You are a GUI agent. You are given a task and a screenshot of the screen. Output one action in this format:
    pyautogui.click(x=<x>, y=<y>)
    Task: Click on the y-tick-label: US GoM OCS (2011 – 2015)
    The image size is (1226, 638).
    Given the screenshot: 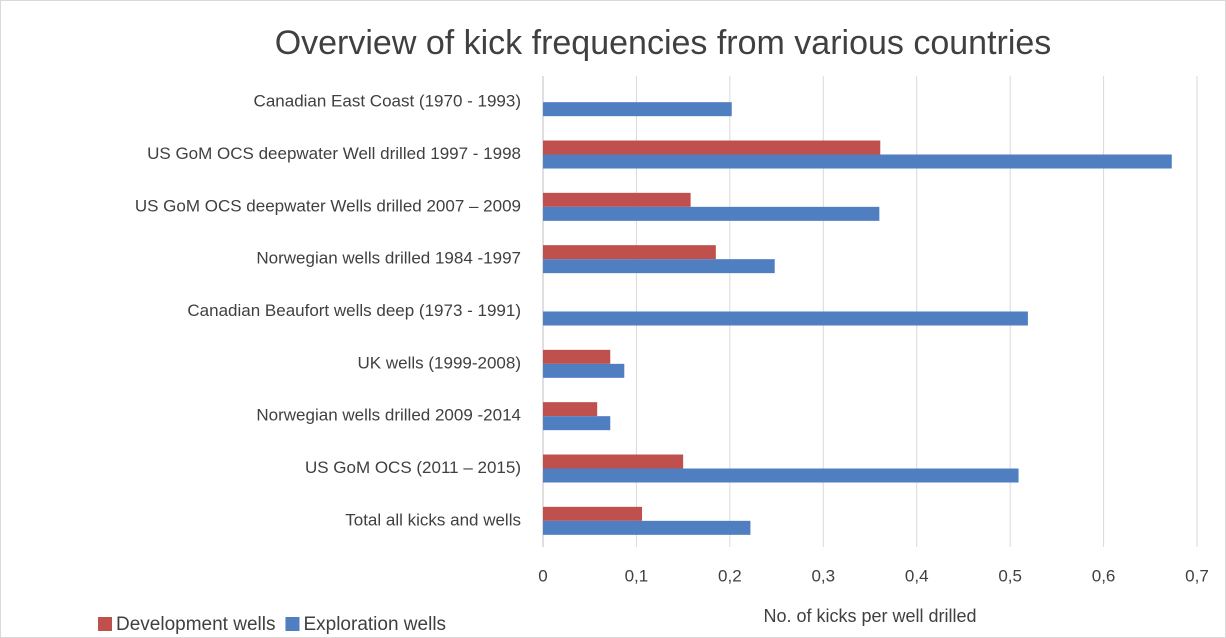 What is the action you would take?
    pyautogui.click(x=413, y=467)
    